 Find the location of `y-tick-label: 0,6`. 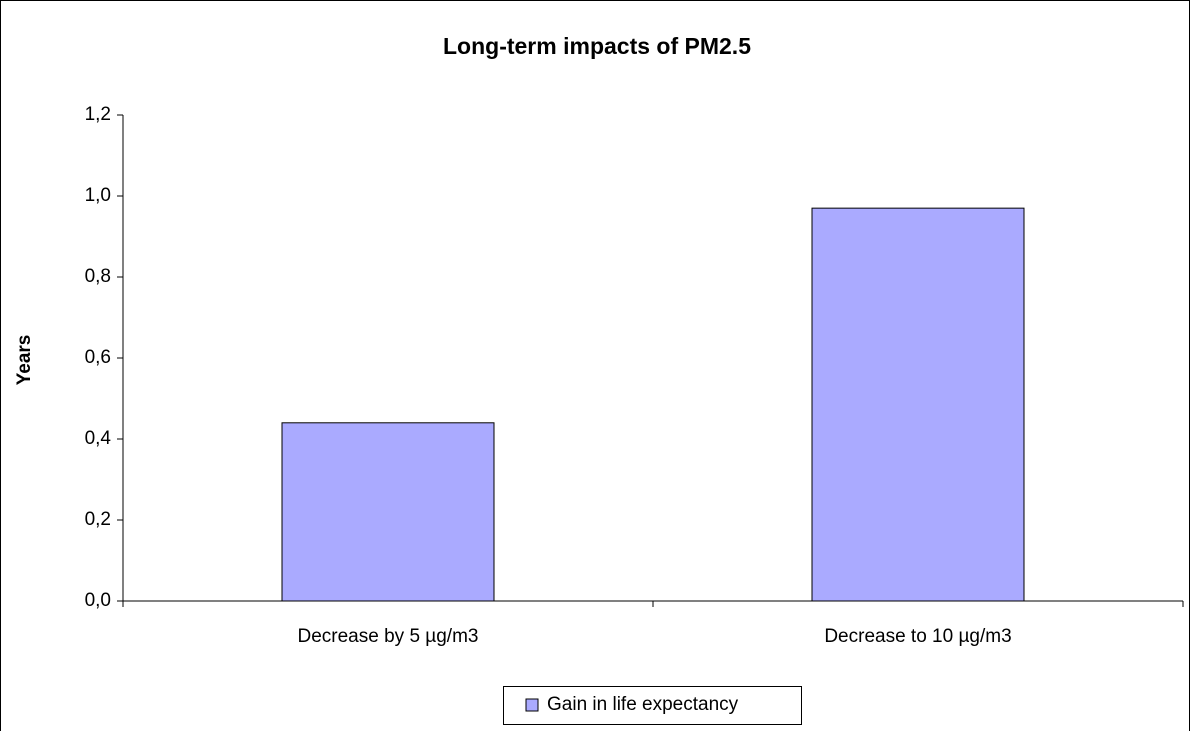

y-tick-label: 0,6 is located at coordinates (98, 357).